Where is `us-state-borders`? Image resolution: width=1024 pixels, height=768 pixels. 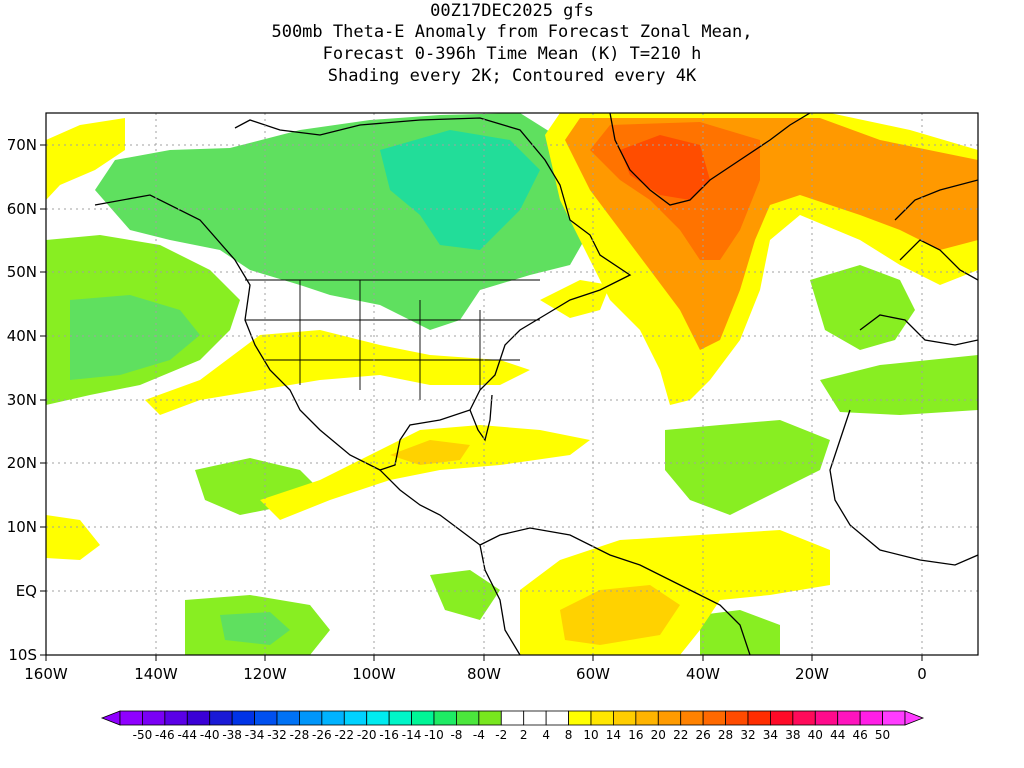 us-state-borders is located at coordinates (392, 339).